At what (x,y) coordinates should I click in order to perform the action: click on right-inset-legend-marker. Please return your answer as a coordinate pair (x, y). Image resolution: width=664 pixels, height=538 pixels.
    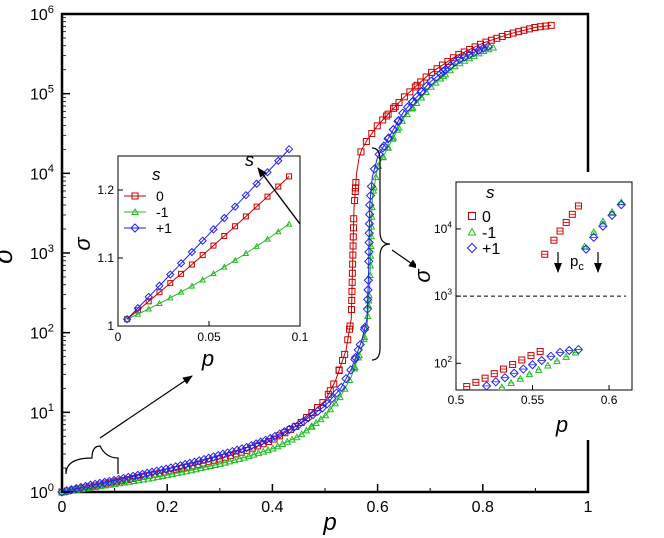
    Looking at the image, I should click on (472, 216).